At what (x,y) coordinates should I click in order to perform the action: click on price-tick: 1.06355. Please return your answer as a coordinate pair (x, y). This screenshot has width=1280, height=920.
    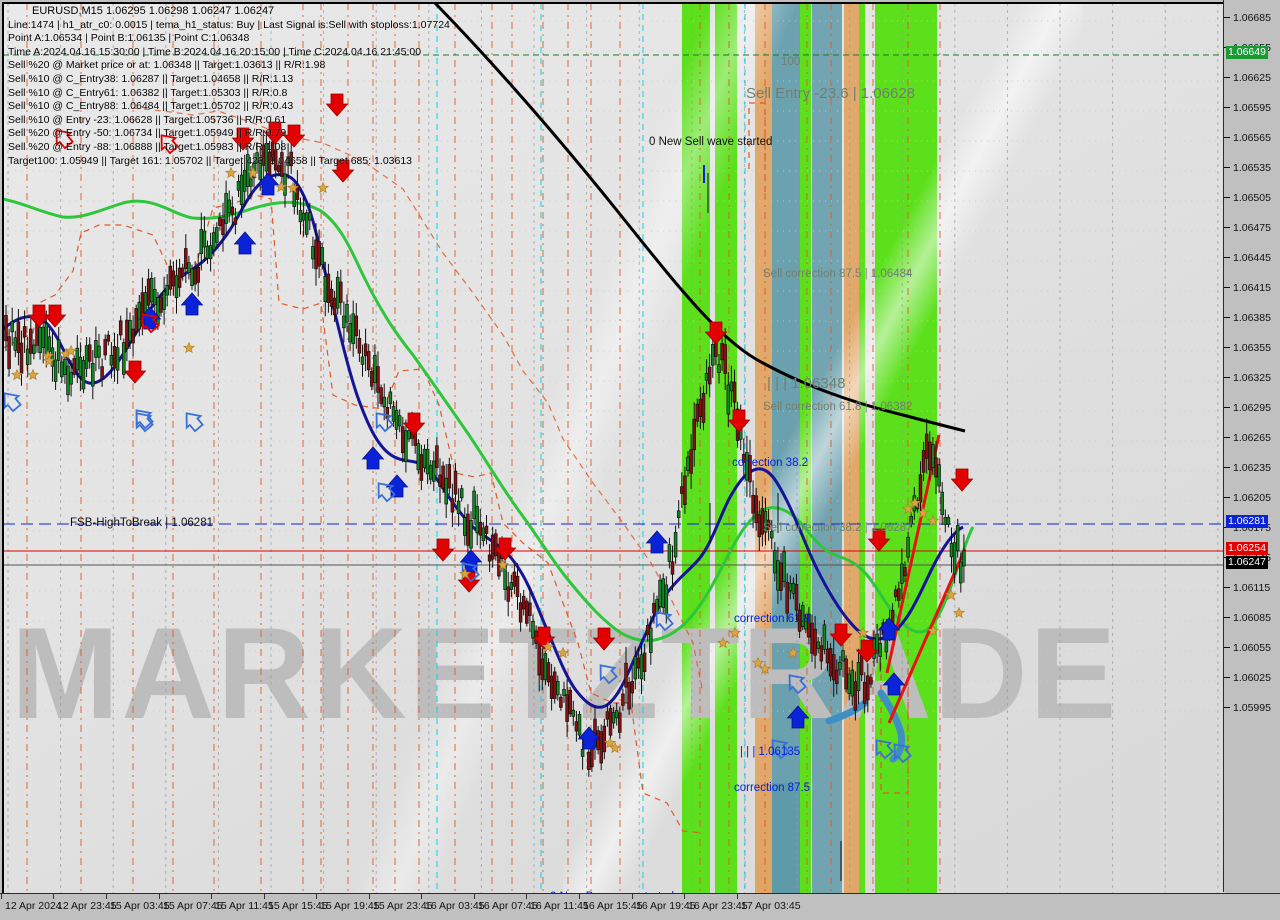
    Looking at the image, I should click on (1252, 348).